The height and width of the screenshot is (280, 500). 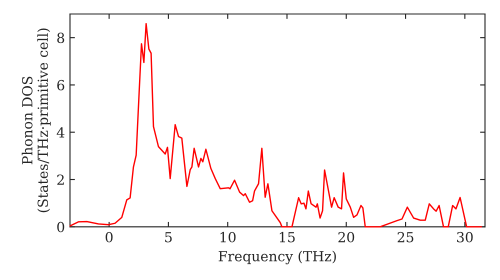 What do you see at coordinates (36, 120) in the screenshot?
I see `y-axis-title: Phonon DOS (States/THz·primitive cell)` at bounding box center [36, 120].